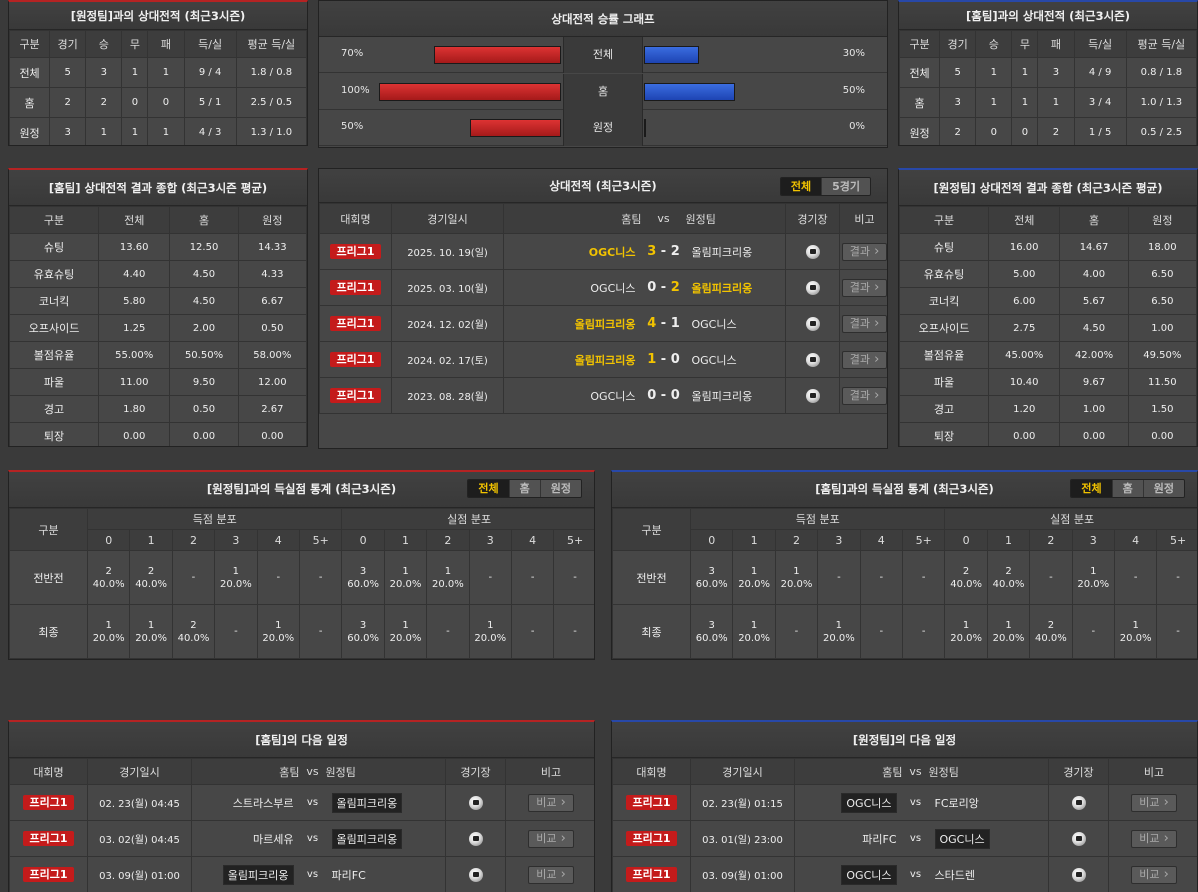  Describe the element at coordinates (1162, 247) in the screenshot. I see `stat-cell: 18.00` at that location.